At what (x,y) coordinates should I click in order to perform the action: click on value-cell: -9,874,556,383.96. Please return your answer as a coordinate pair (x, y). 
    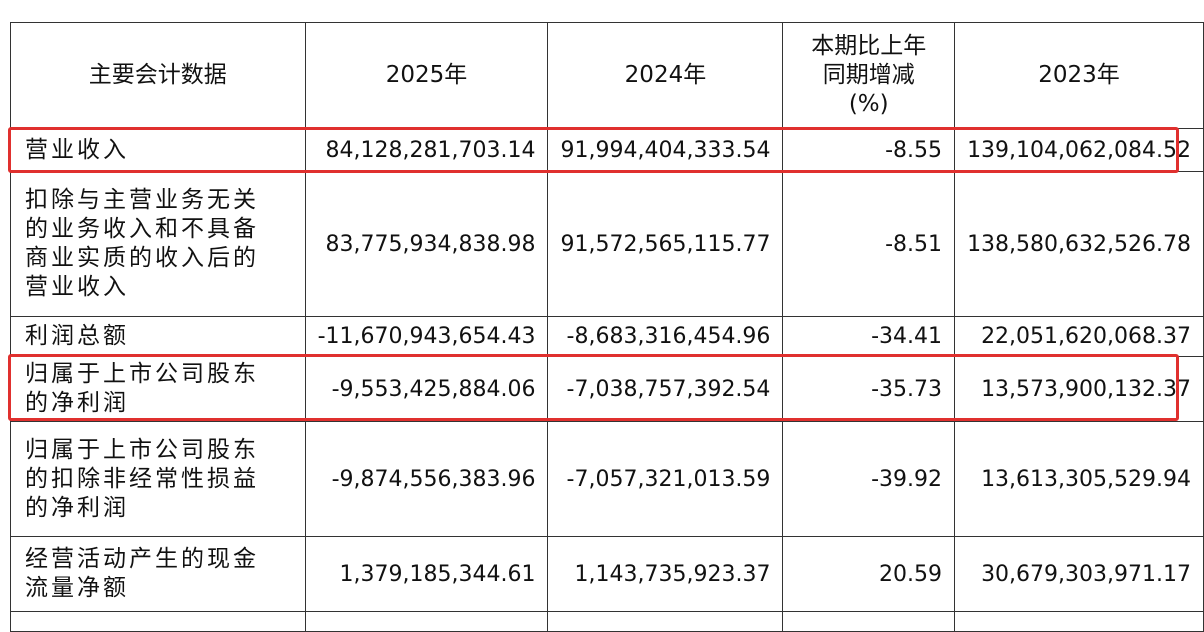
    Looking at the image, I should click on (426, 479).